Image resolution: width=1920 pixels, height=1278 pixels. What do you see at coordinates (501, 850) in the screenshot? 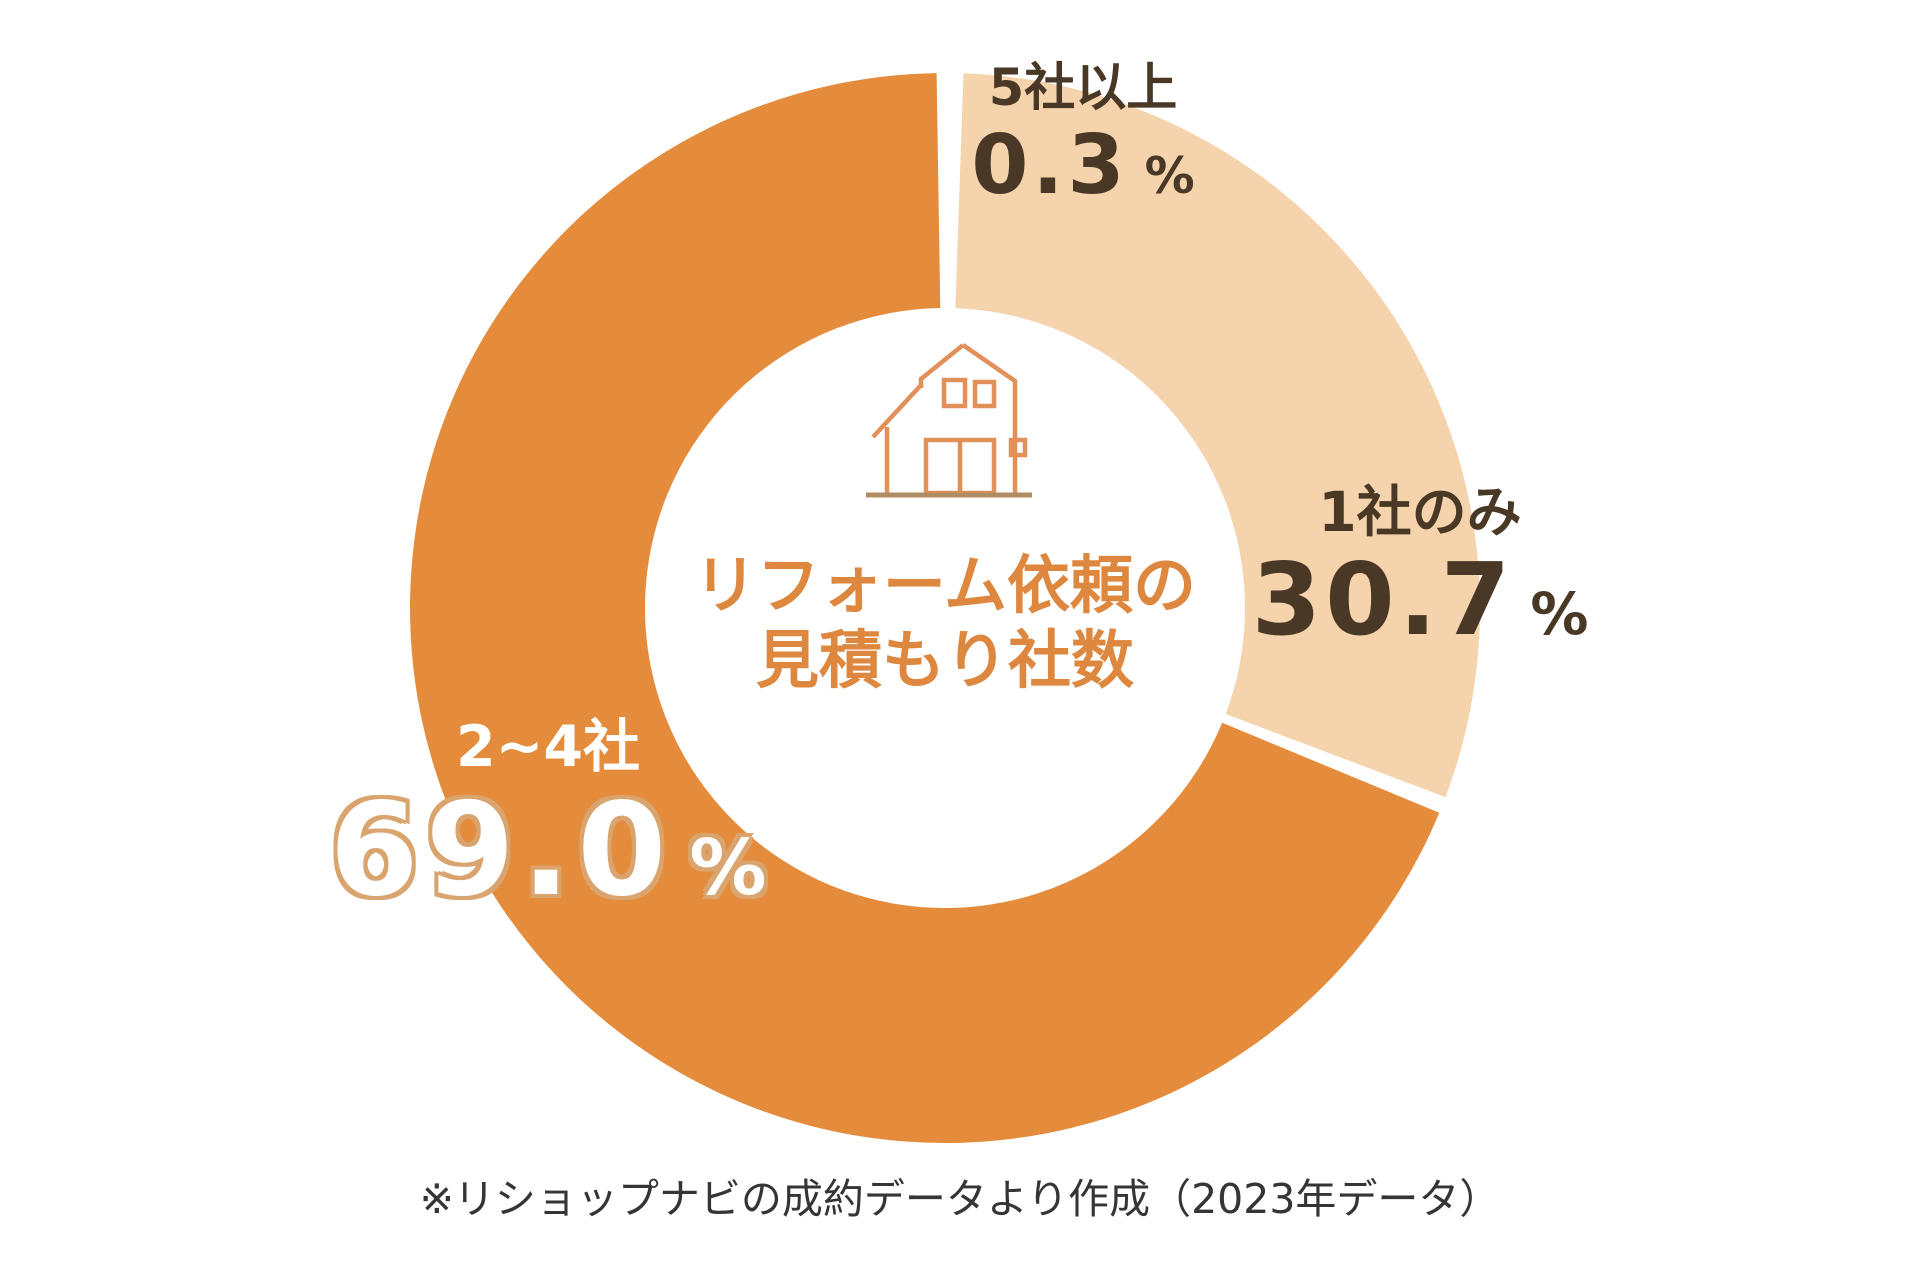
I see `slice-value-two-four: 69.0` at bounding box center [501, 850].